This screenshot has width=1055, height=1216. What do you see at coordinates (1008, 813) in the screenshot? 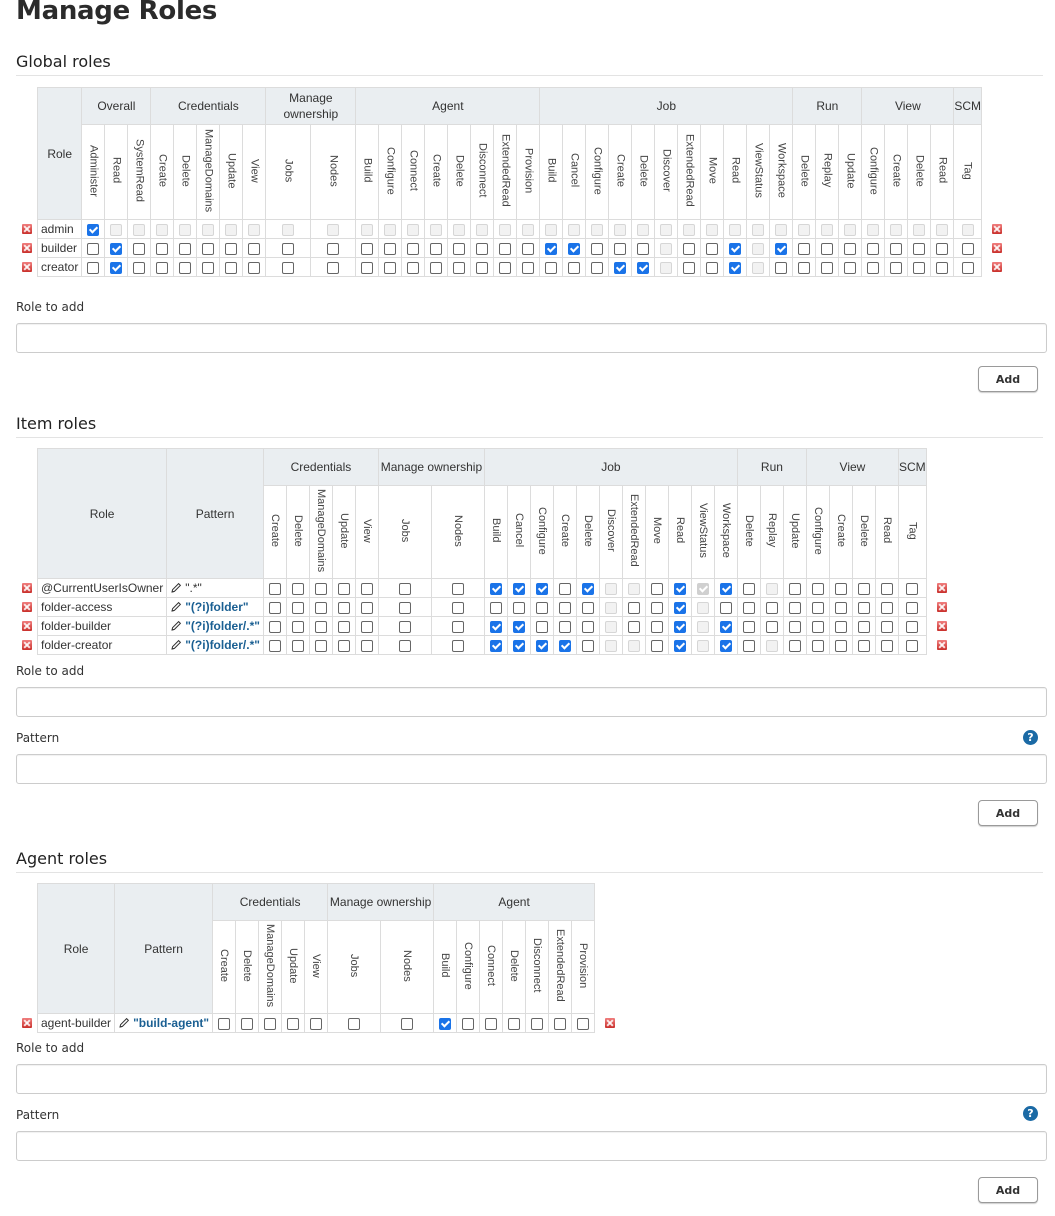
I see `item-add-button: Add` at bounding box center [1008, 813].